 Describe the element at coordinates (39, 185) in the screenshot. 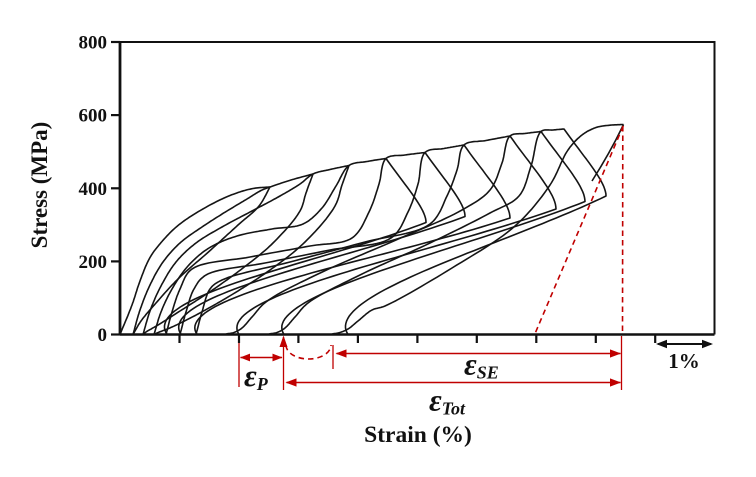

I see `svg-text: Stress (MPa)` at that location.